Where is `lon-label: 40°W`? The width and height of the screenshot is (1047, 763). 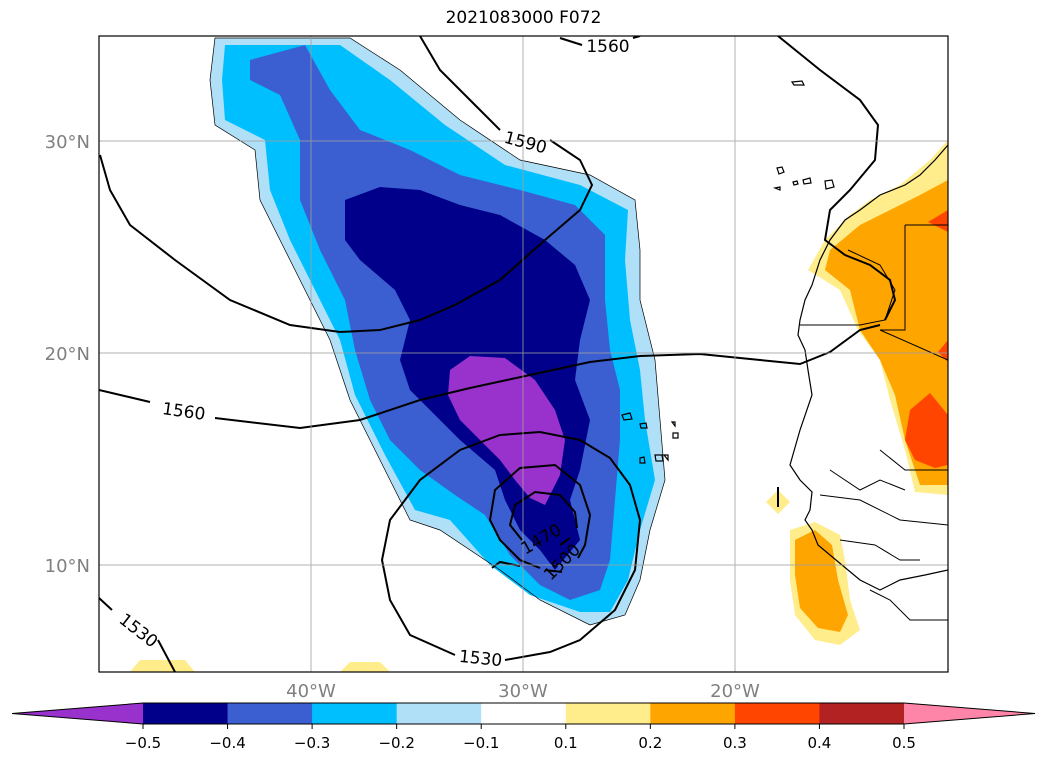 lon-label: 40°W is located at coordinates (311, 691).